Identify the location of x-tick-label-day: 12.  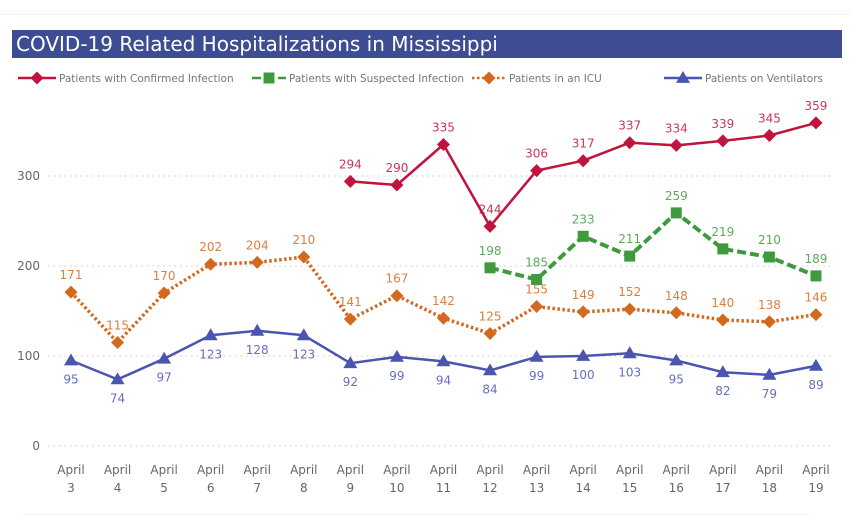
(489, 488).